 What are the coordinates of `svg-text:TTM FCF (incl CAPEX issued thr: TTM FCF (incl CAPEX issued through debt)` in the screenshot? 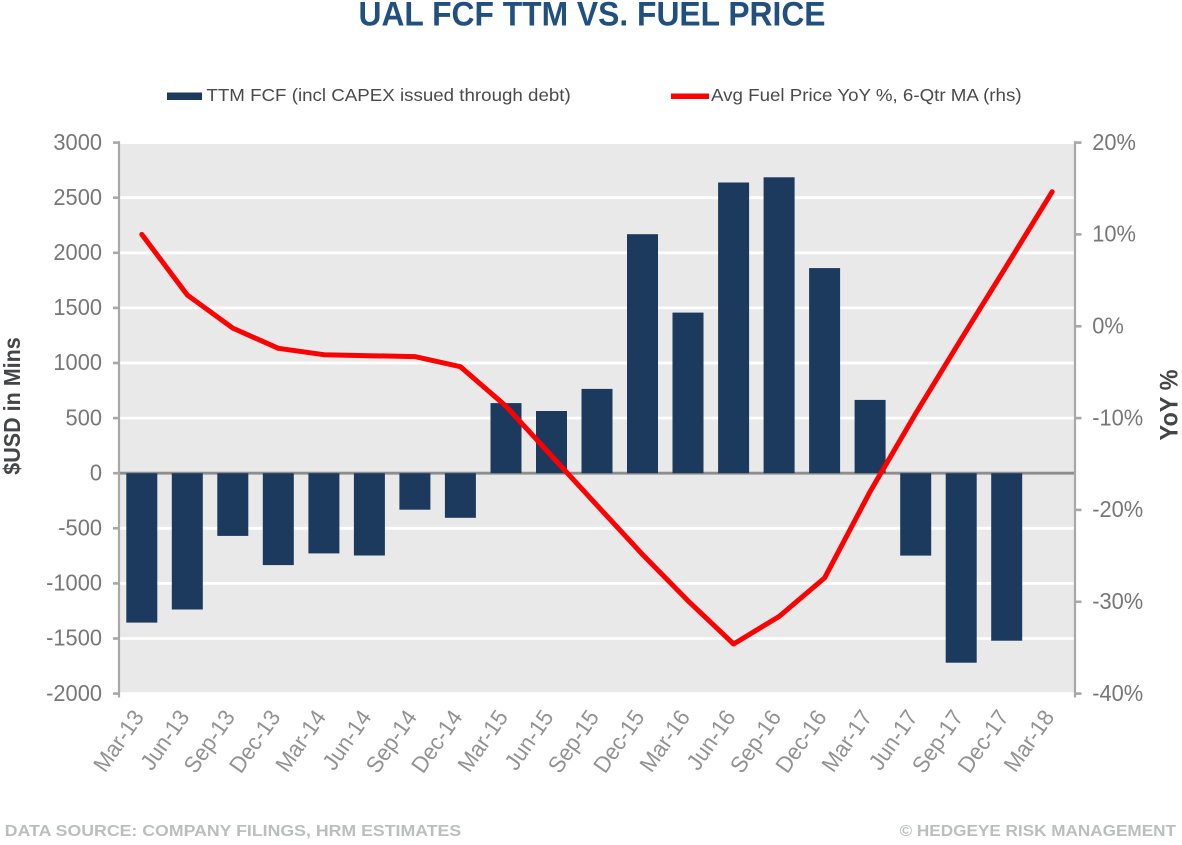 It's located at (388, 94).